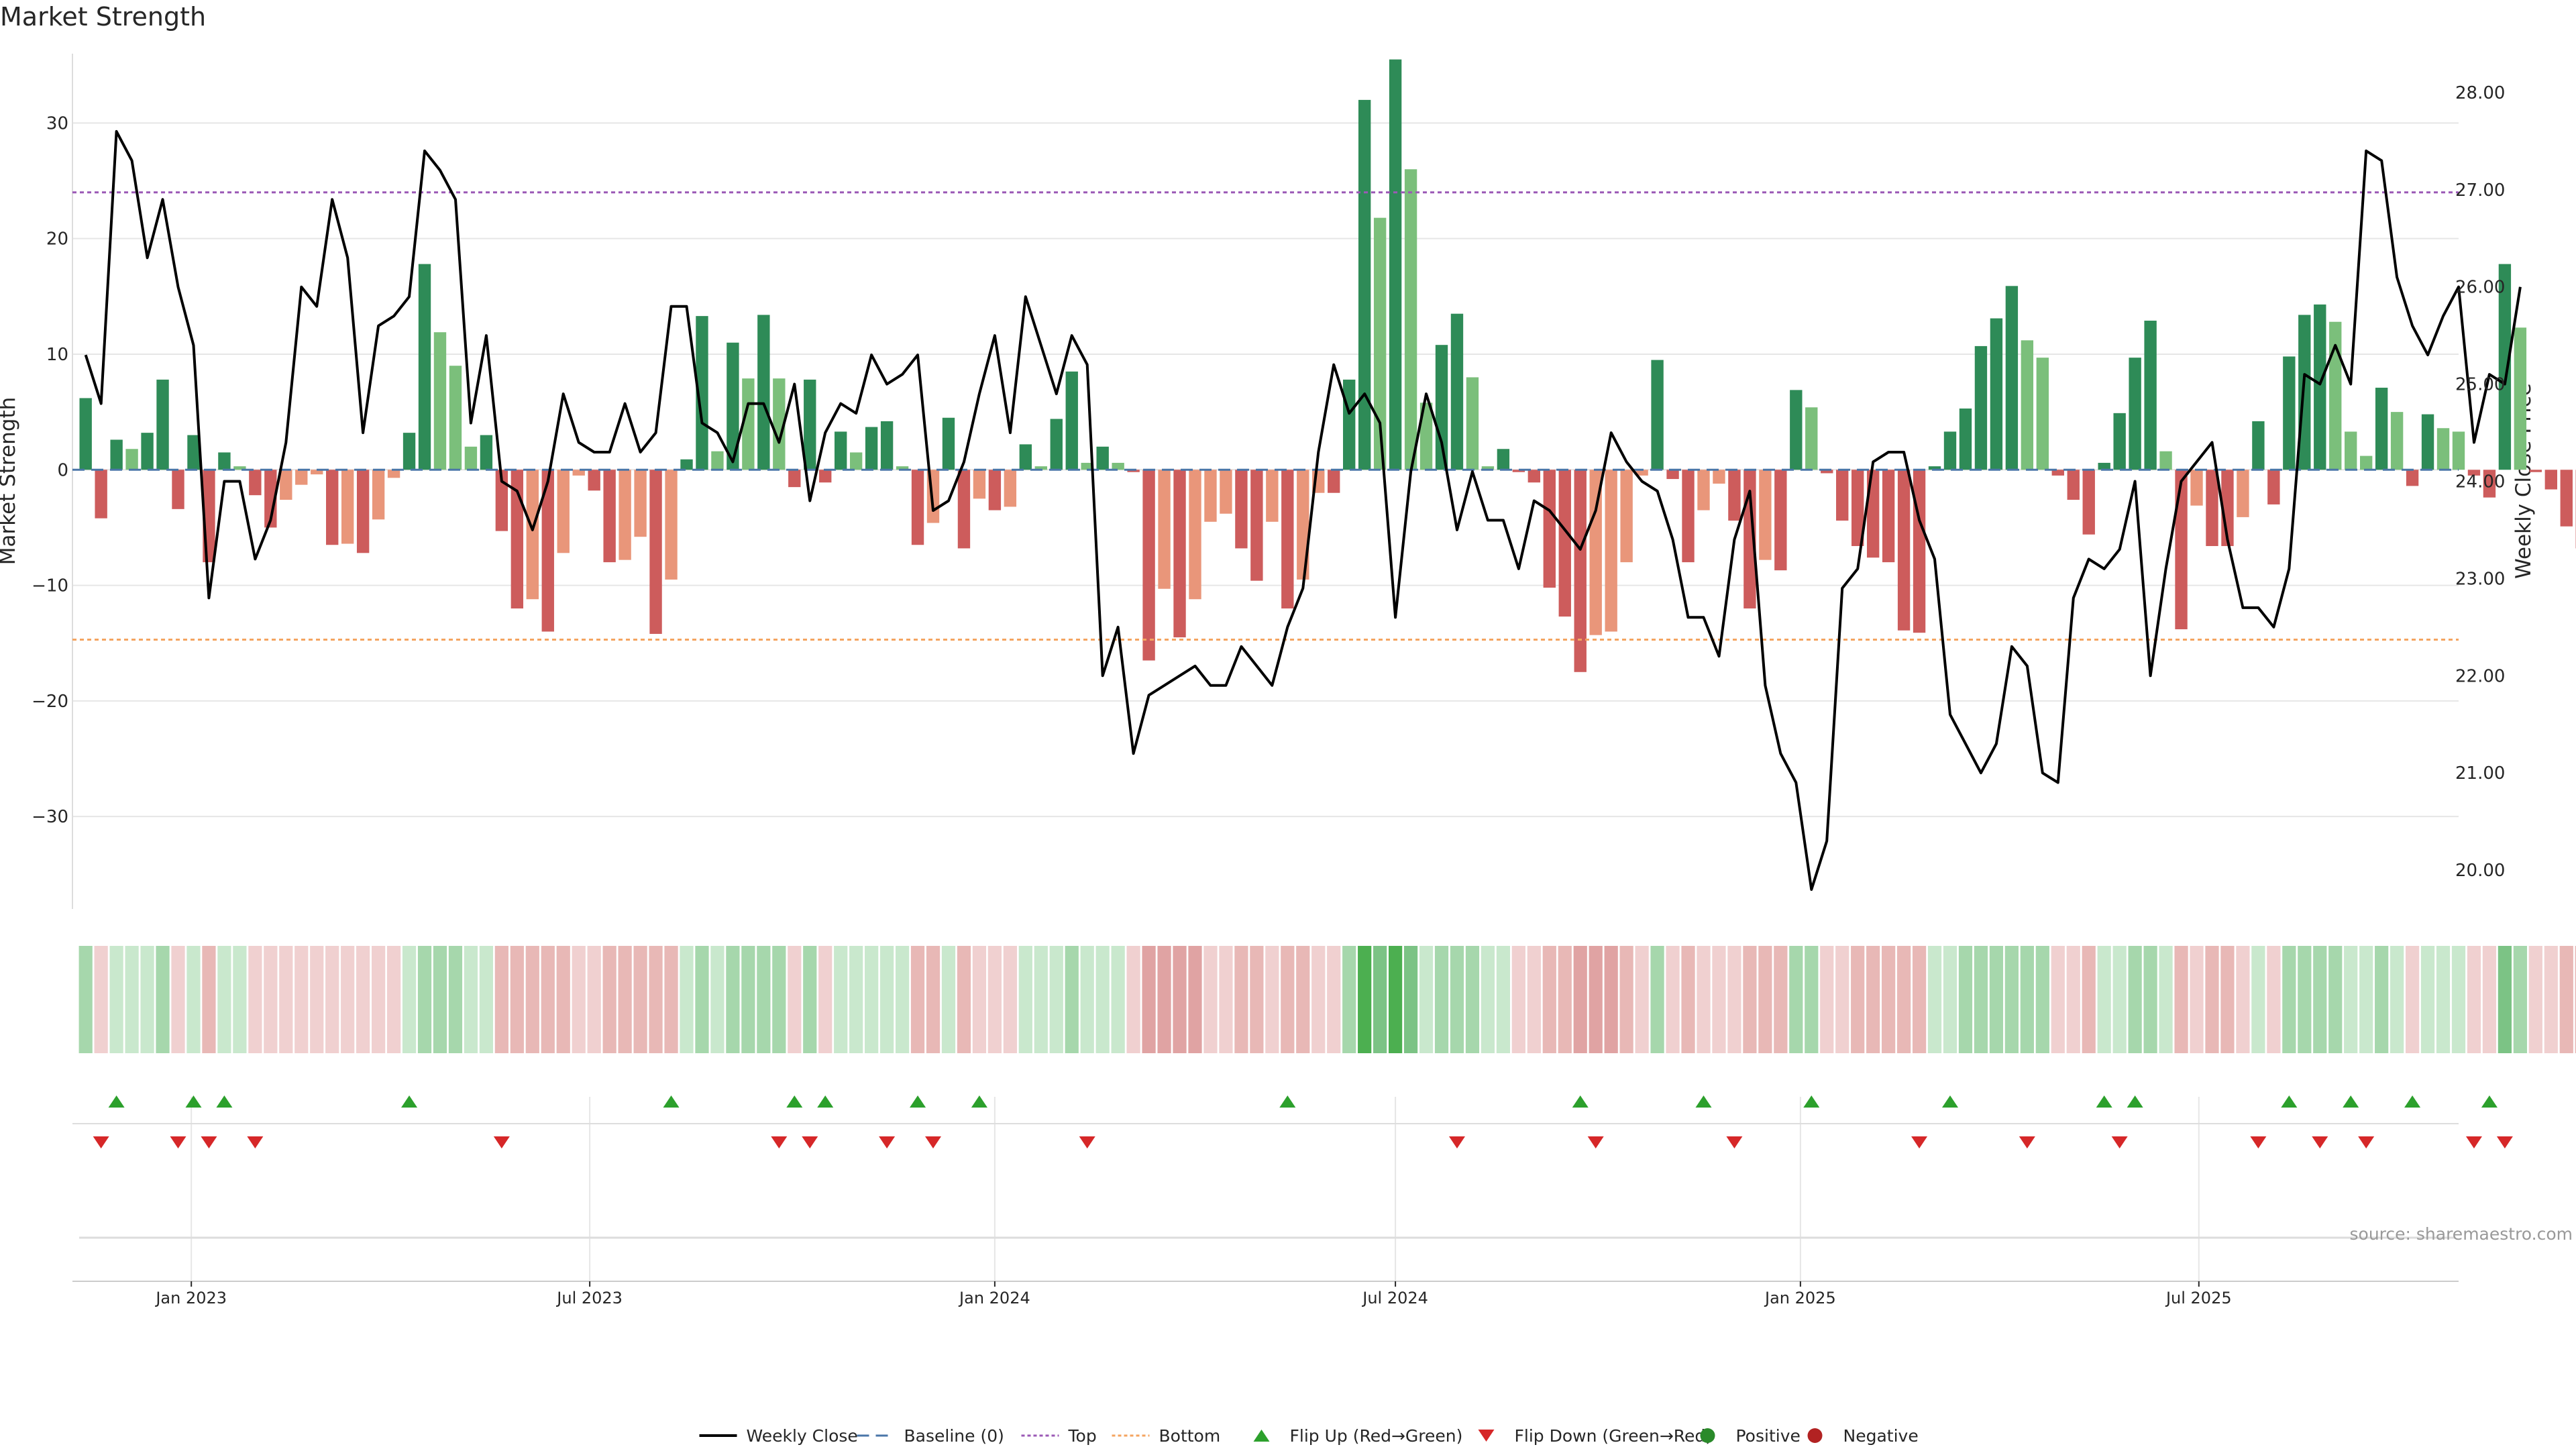 This screenshot has width=2576, height=1449. What do you see at coordinates (1261, 1436) in the screenshot?
I see `legend-marker` at bounding box center [1261, 1436].